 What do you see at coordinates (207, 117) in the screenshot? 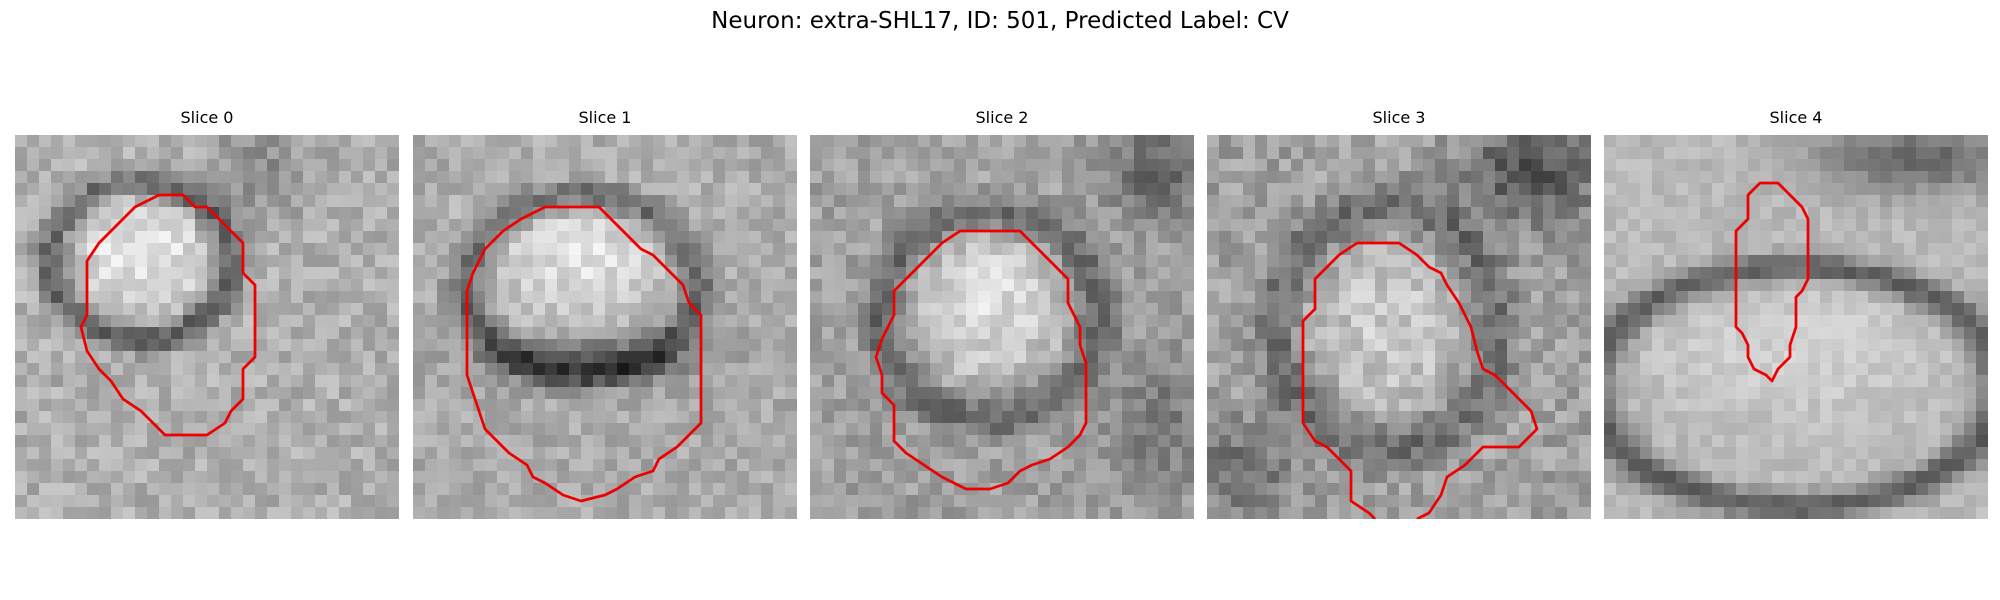
I see `slice-title-0: Slice 0` at bounding box center [207, 117].